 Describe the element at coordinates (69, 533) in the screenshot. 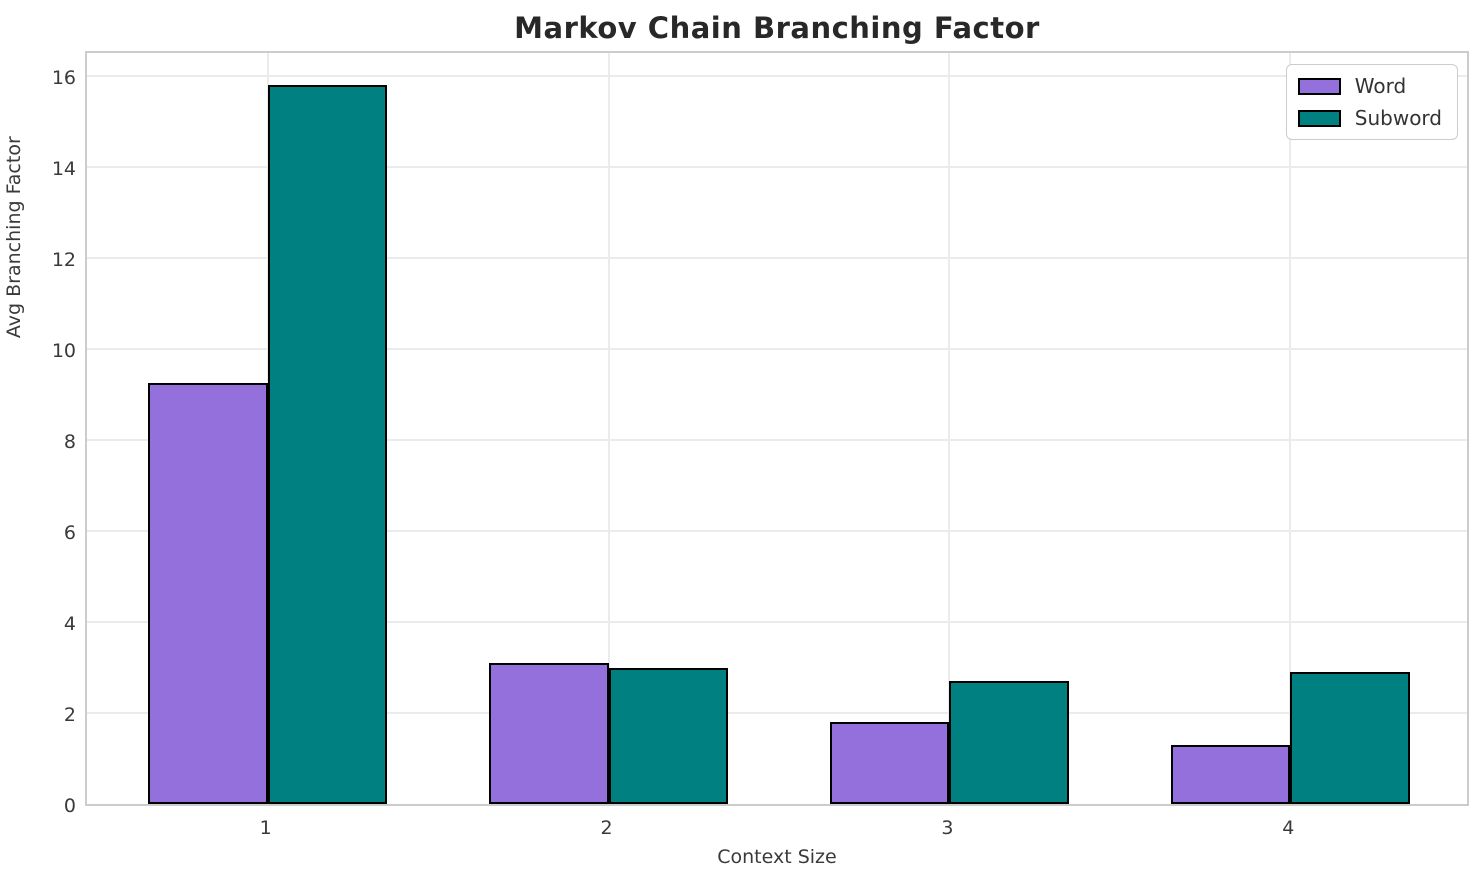

I see `y-tick-label-6: 6` at that location.